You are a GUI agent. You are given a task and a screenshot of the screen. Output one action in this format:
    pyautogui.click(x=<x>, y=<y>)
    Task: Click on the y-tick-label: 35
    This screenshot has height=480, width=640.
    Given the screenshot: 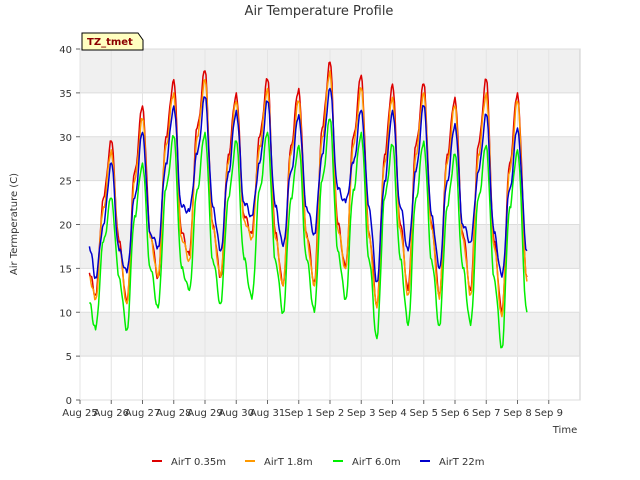 What is the action you would take?
    pyautogui.click(x=65, y=94)
    